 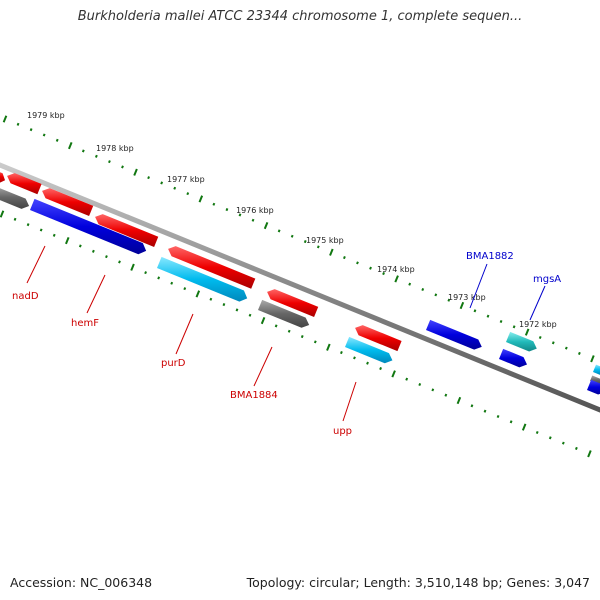 I want to click on gene-red-a, so click(x=3, y=177).